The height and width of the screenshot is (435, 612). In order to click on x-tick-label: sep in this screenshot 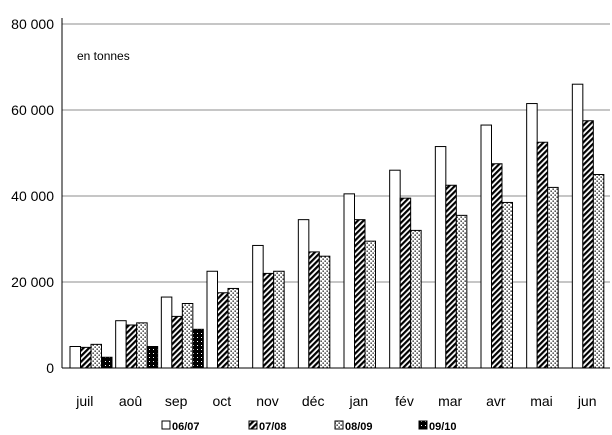, I will do `click(176, 401)`.